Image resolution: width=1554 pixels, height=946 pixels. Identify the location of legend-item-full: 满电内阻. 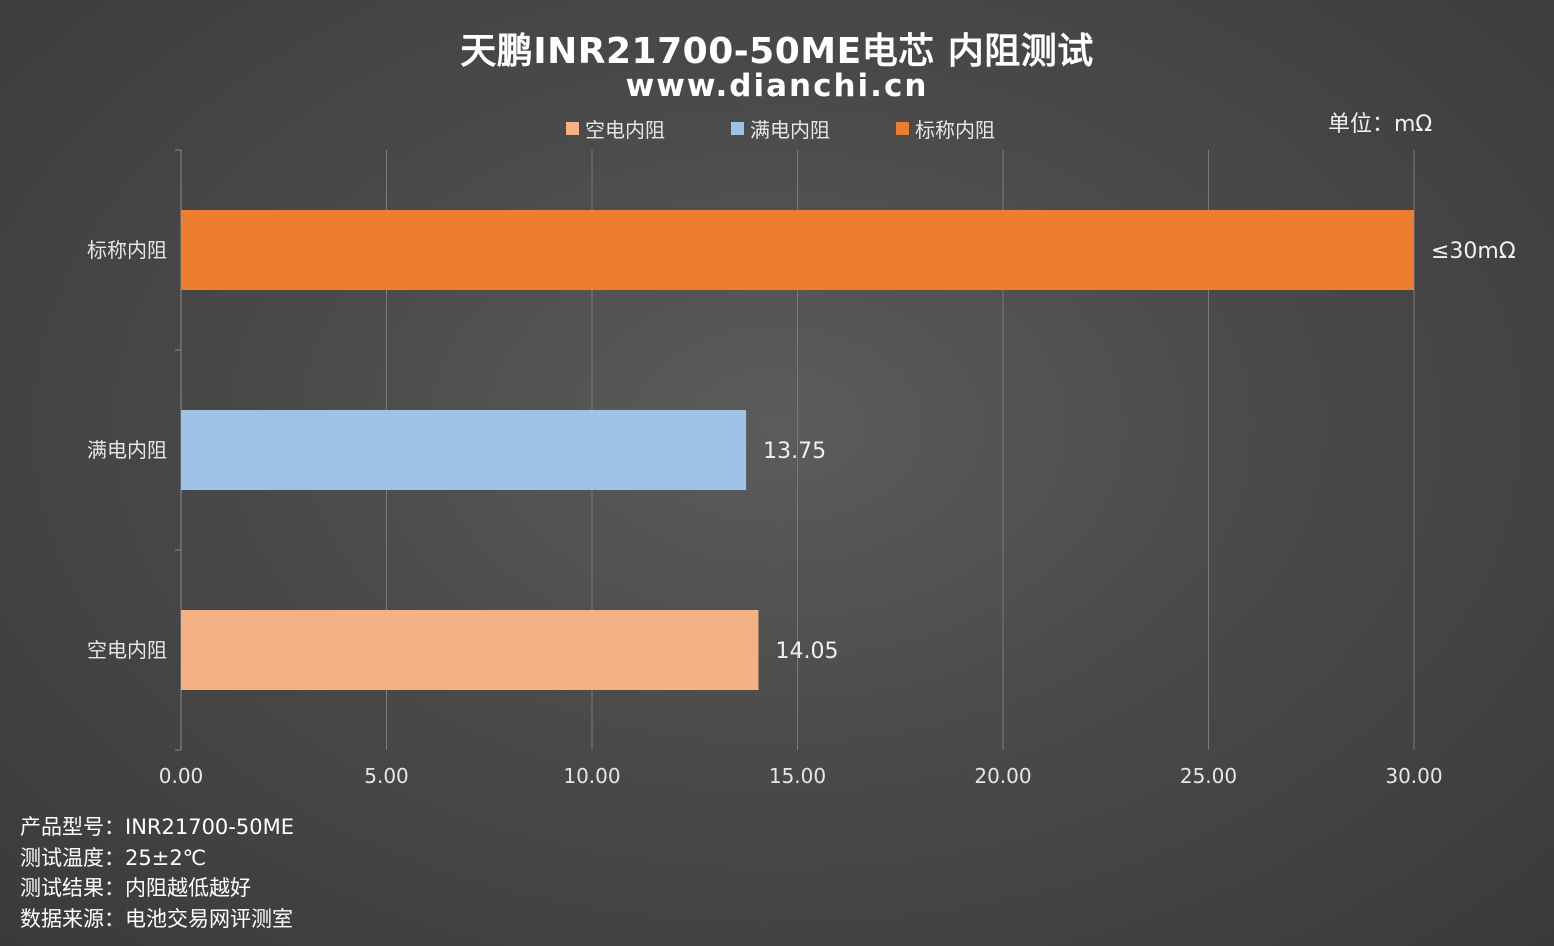
(780, 128).